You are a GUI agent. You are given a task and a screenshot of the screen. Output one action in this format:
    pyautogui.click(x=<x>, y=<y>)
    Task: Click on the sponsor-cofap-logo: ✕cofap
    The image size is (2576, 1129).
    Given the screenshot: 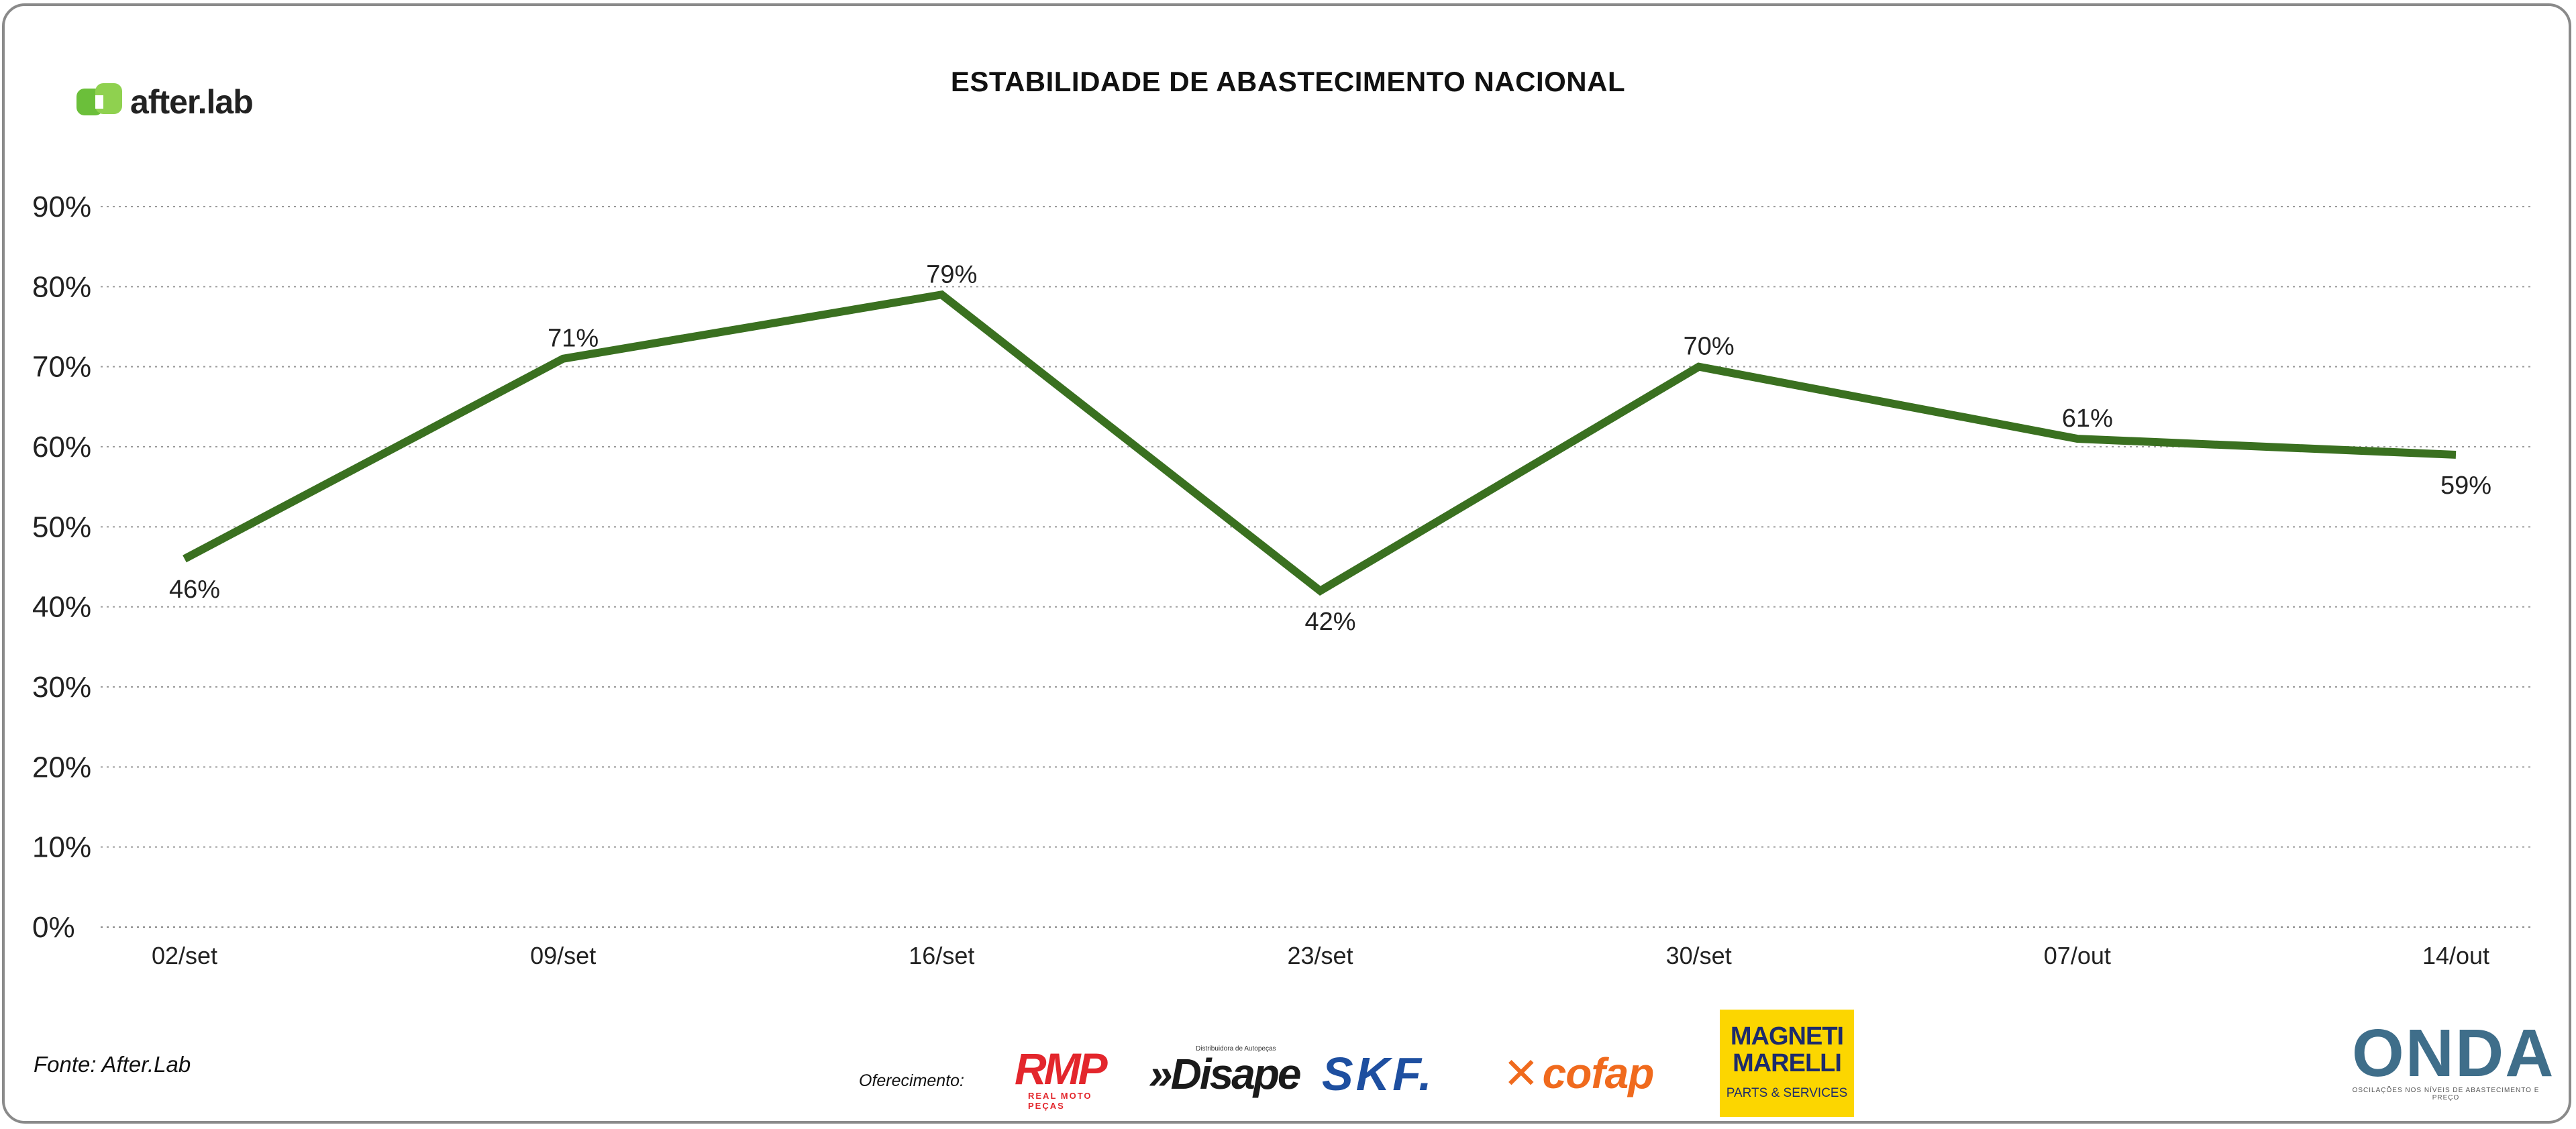 What is the action you would take?
    pyautogui.click(x=1579, y=1073)
    